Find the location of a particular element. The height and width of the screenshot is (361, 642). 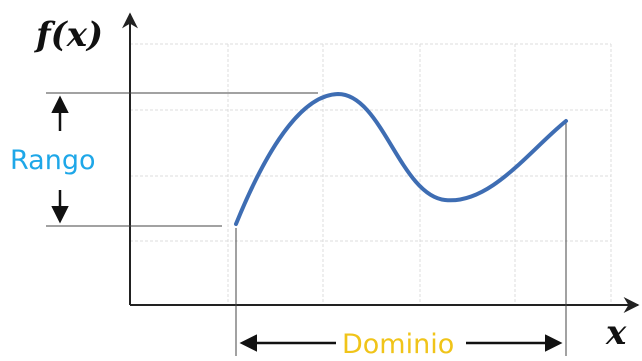

y-axis-label: f(x) is located at coordinates (68, 35).